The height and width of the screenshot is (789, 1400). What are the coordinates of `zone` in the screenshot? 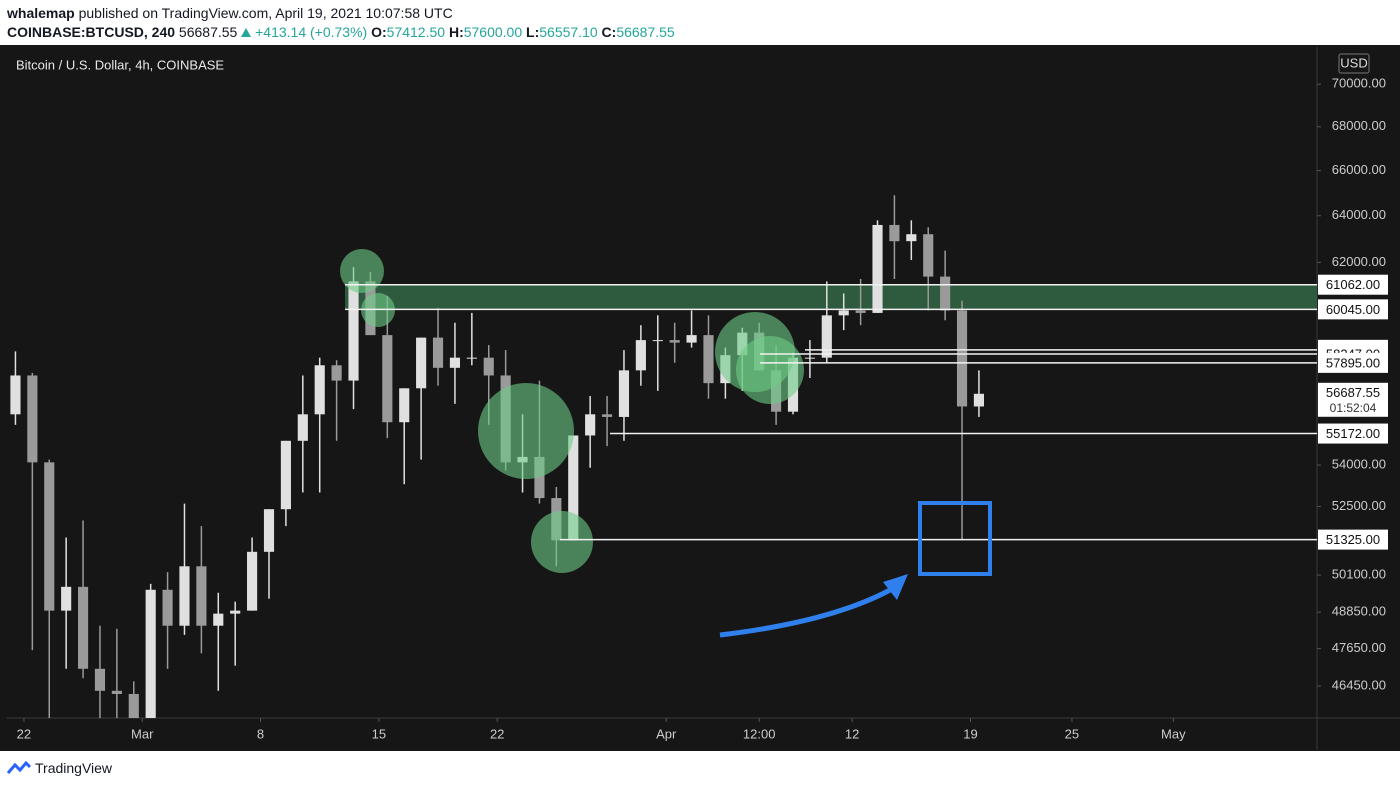 It's located at (831, 297).